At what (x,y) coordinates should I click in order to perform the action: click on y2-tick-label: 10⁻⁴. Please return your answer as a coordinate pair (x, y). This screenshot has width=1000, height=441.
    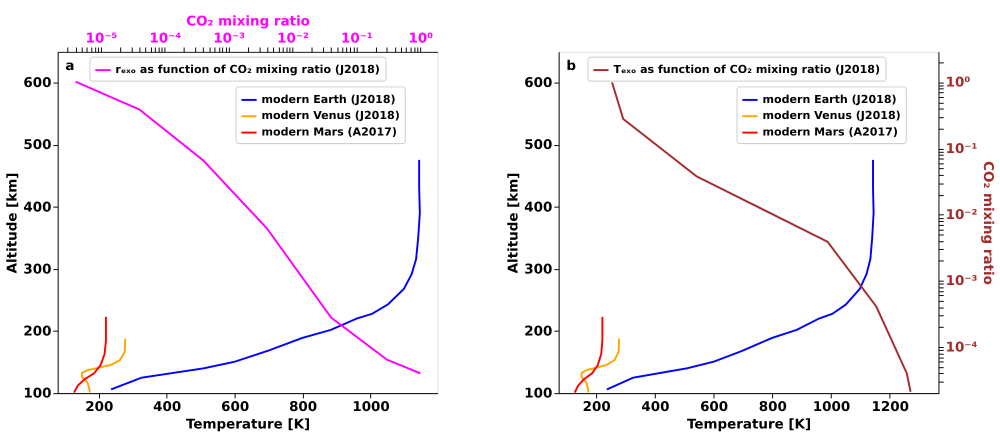
    Looking at the image, I should click on (962, 348).